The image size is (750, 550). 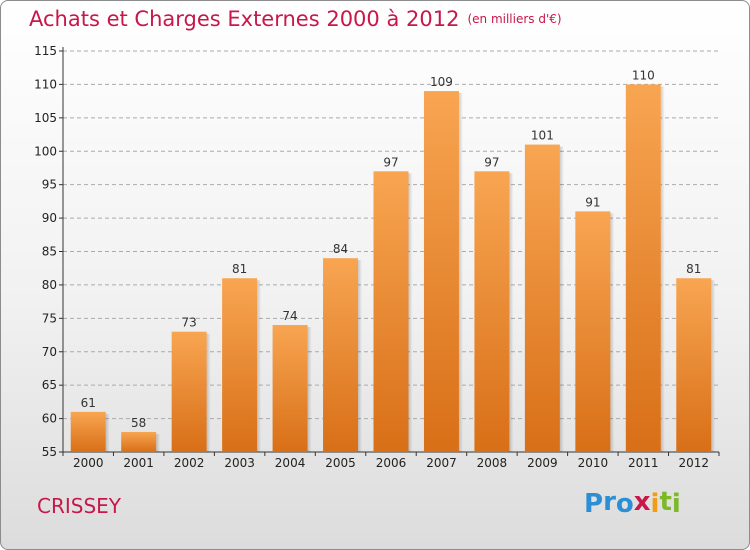 What do you see at coordinates (341, 355) in the screenshot?
I see `bar-2005` at bounding box center [341, 355].